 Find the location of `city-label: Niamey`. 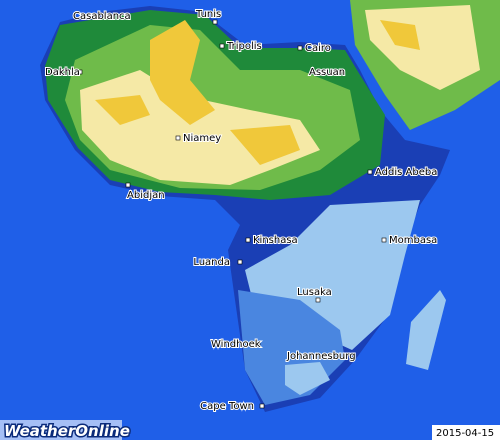

city-label: Niamey is located at coordinates (202, 138).